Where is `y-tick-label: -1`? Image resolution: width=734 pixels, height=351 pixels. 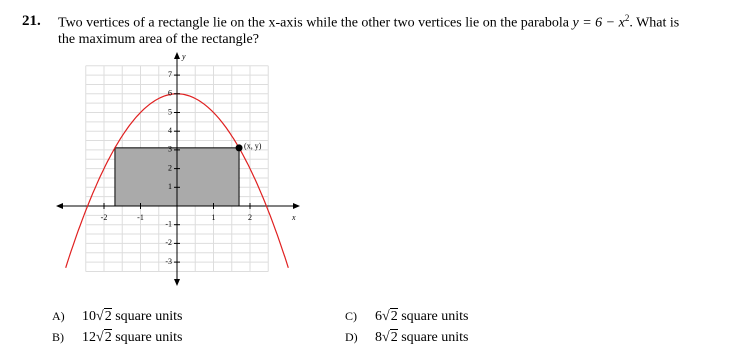
y-tick-label: -1 is located at coordinates (168, 224).